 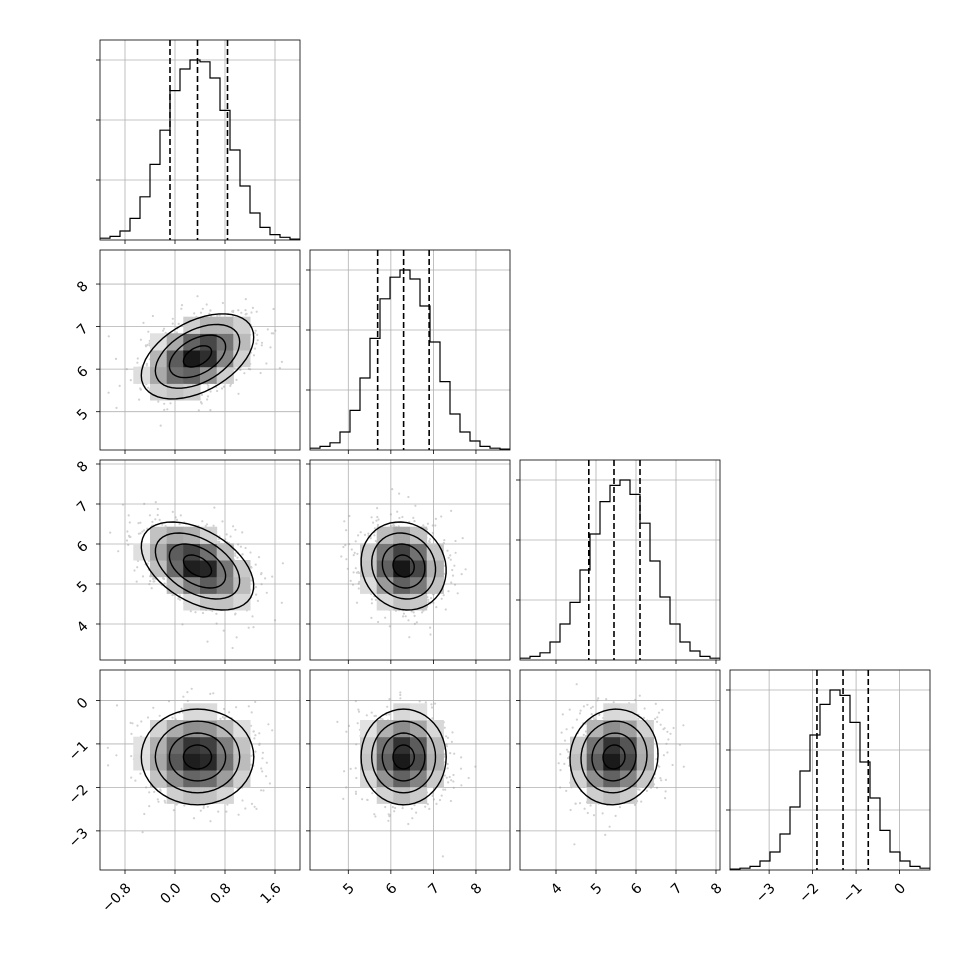 What do you see at coordinates (828, 771) in the screenshot?
I see `hist-panel-p3` at bounding box center [828, 771].